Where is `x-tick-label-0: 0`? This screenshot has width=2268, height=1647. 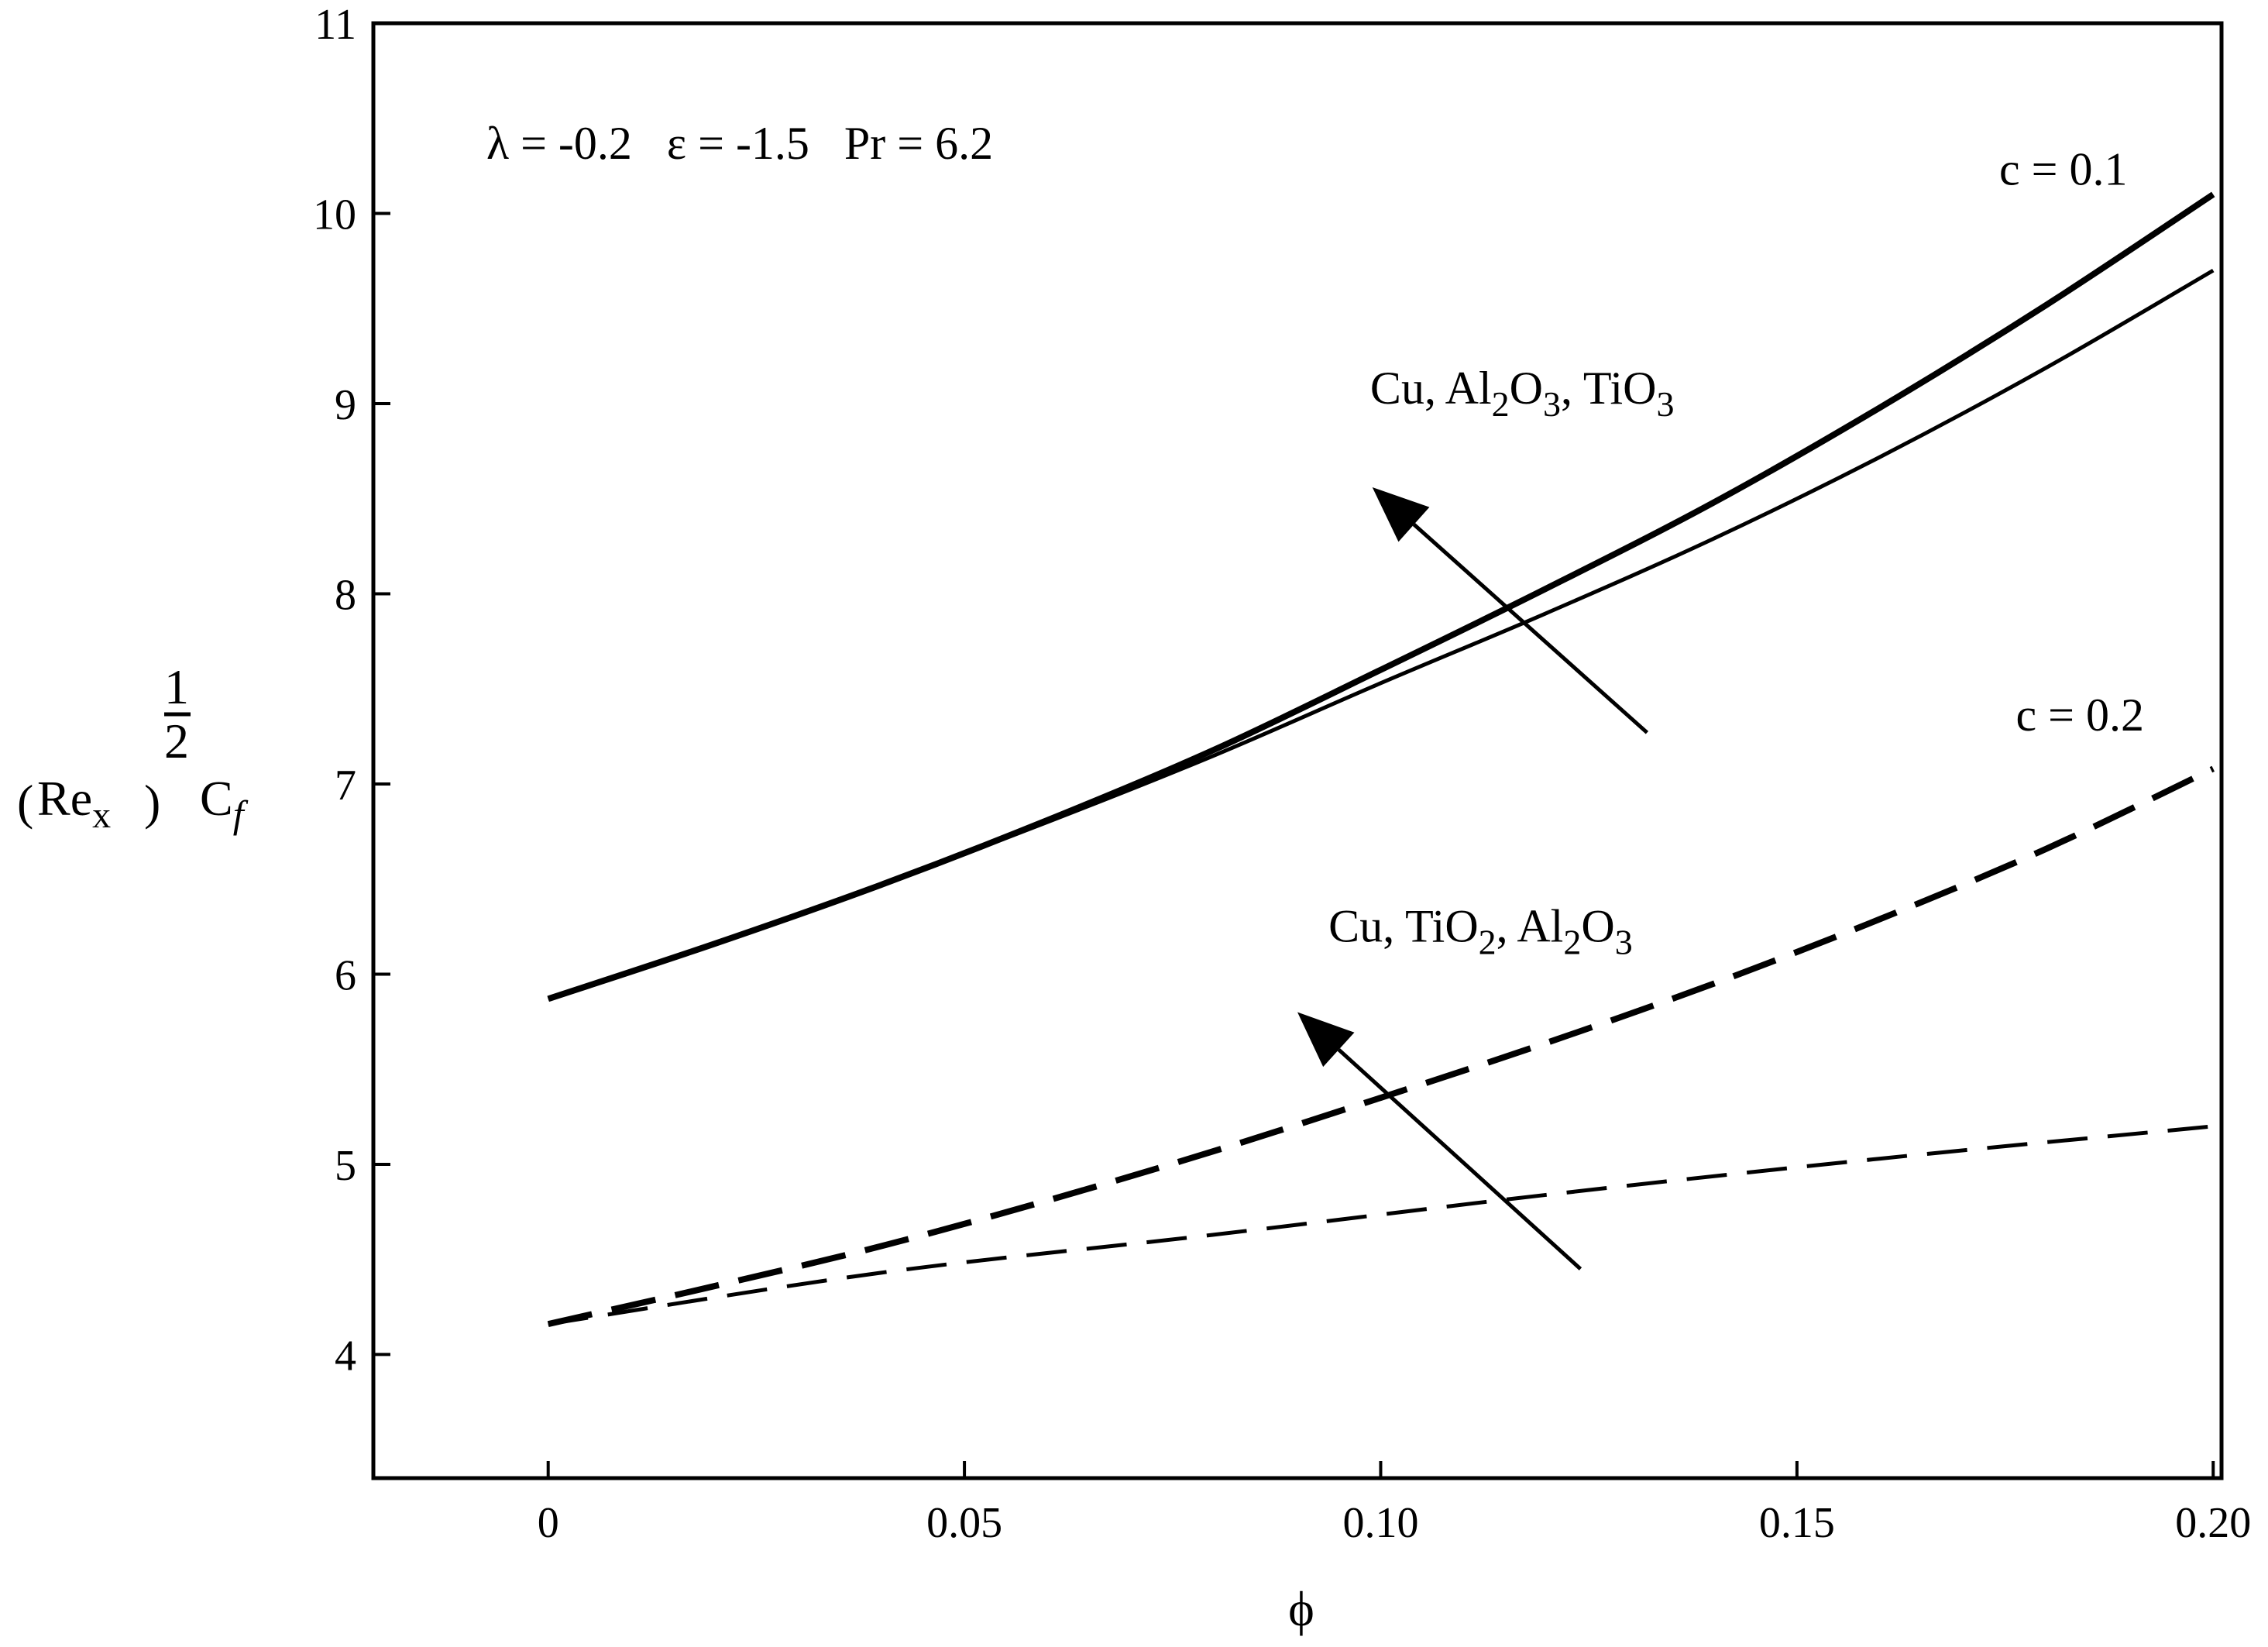
x-tick-label-0: 0 is located at coordinates (548, 1523).